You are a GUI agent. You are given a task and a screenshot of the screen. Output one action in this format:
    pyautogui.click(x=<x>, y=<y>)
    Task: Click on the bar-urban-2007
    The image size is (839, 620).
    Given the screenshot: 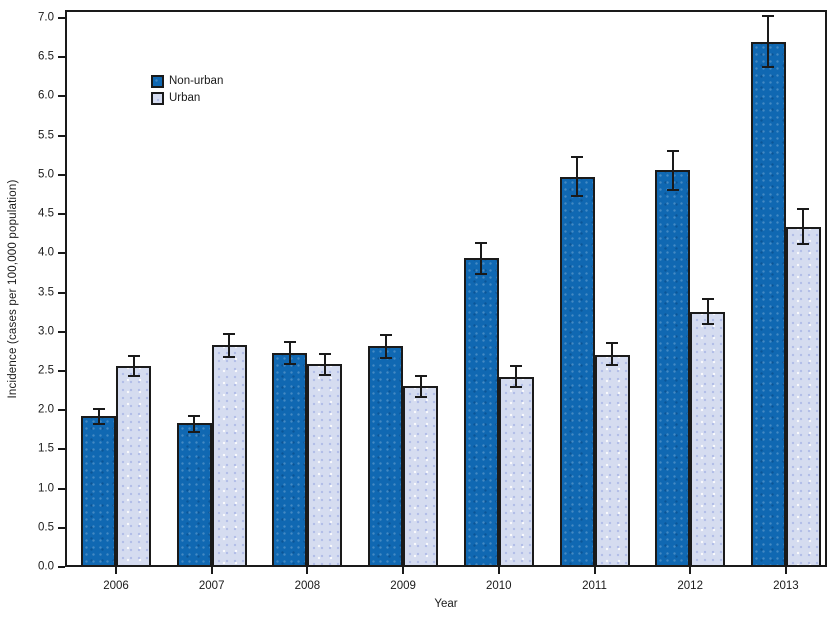 What is the action you would take?
    pyautogui.click(x=229, y=455)
    